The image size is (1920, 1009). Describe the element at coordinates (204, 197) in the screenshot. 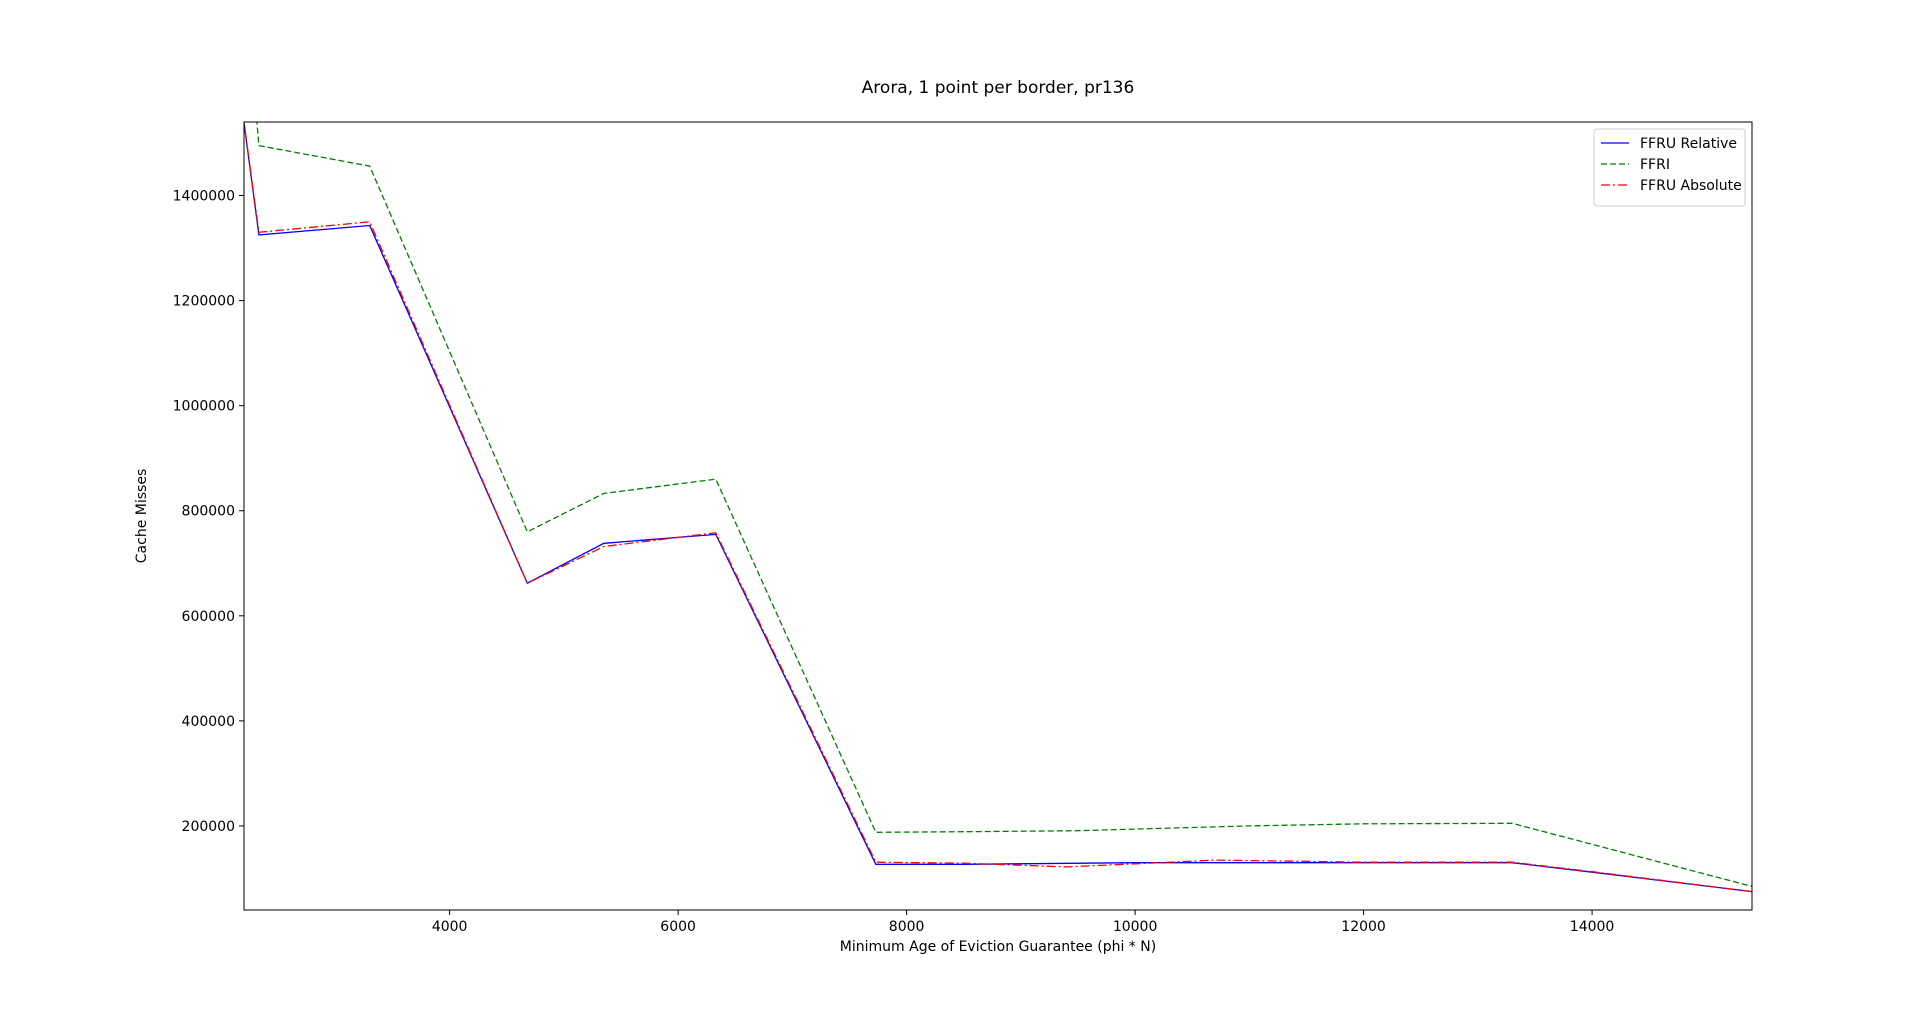

I see `y-tick-label: 1400000` at that location.